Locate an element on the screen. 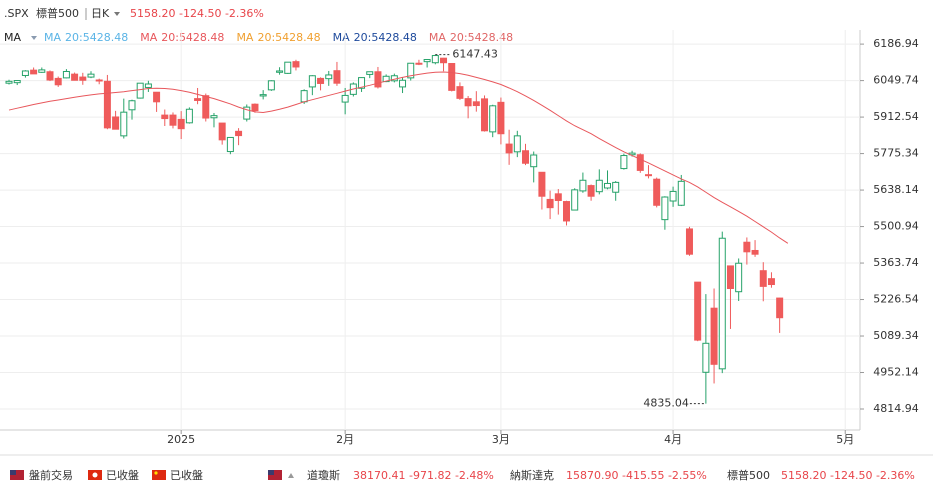  symbol: .SPX is located at coordinates (16, 13).